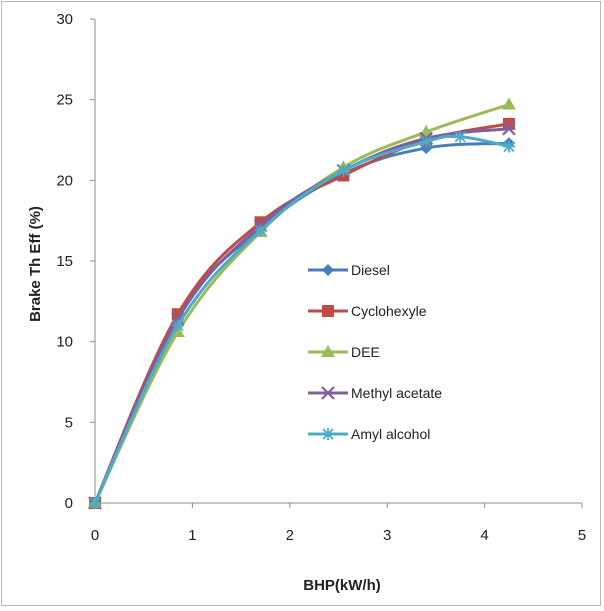  I want to click on x-axis-ticks: 0 1 2 3 4 5, so click(338, 523).